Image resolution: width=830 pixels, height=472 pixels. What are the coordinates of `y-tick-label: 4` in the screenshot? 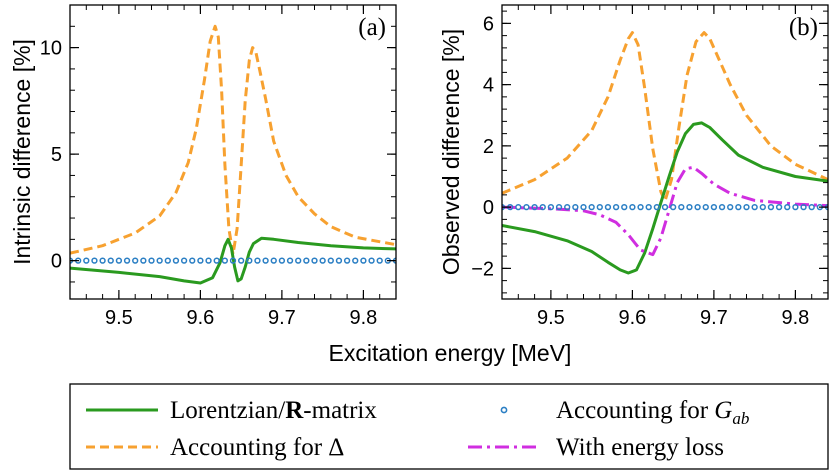 It's located at (488, 86).